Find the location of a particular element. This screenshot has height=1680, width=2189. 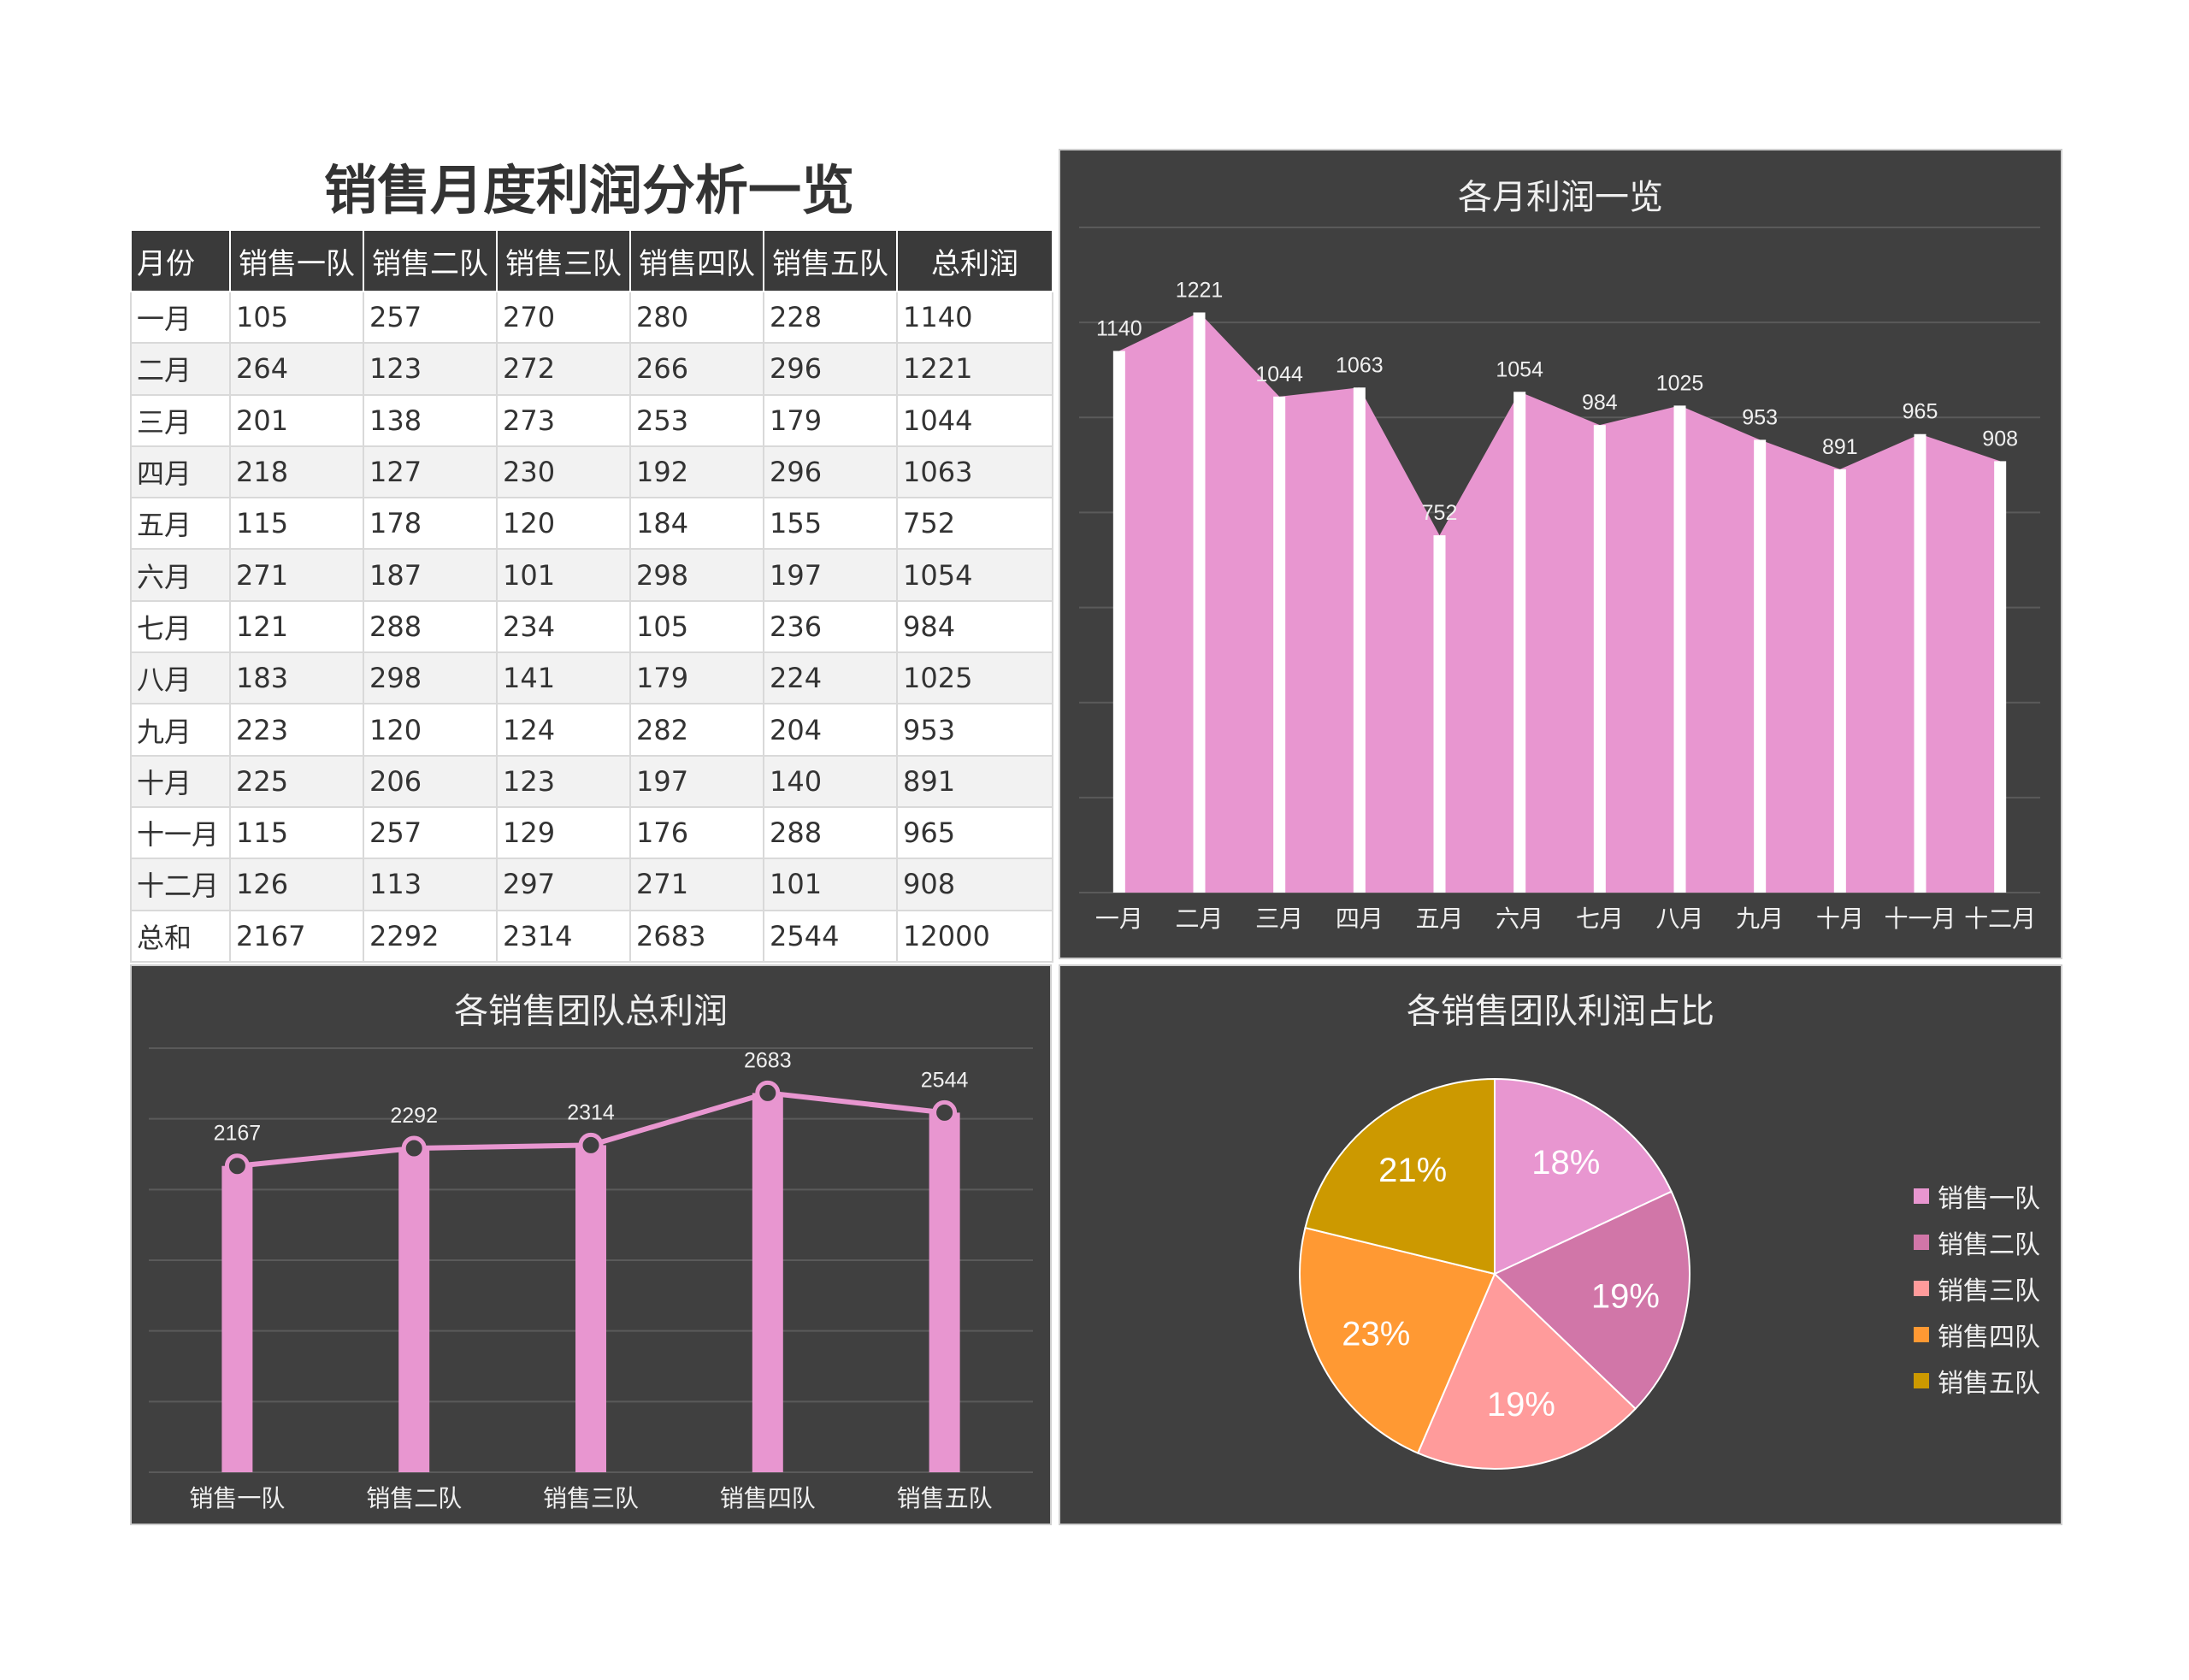

table-cell: 201 is located at coordinates (296, 420).